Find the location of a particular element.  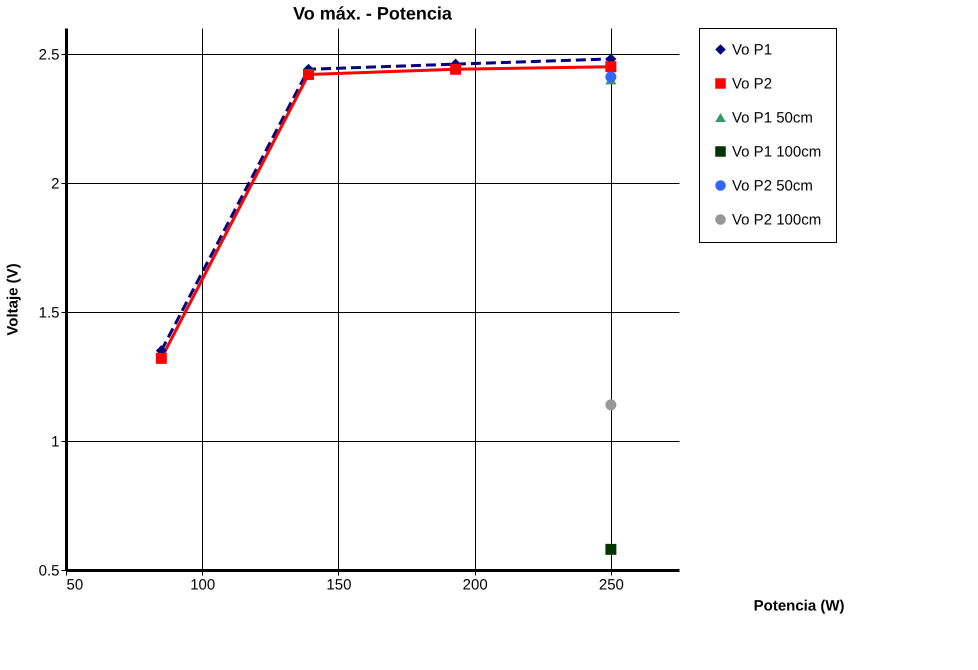

legend-label: Vo P2 is located at coordinates (752, 84).